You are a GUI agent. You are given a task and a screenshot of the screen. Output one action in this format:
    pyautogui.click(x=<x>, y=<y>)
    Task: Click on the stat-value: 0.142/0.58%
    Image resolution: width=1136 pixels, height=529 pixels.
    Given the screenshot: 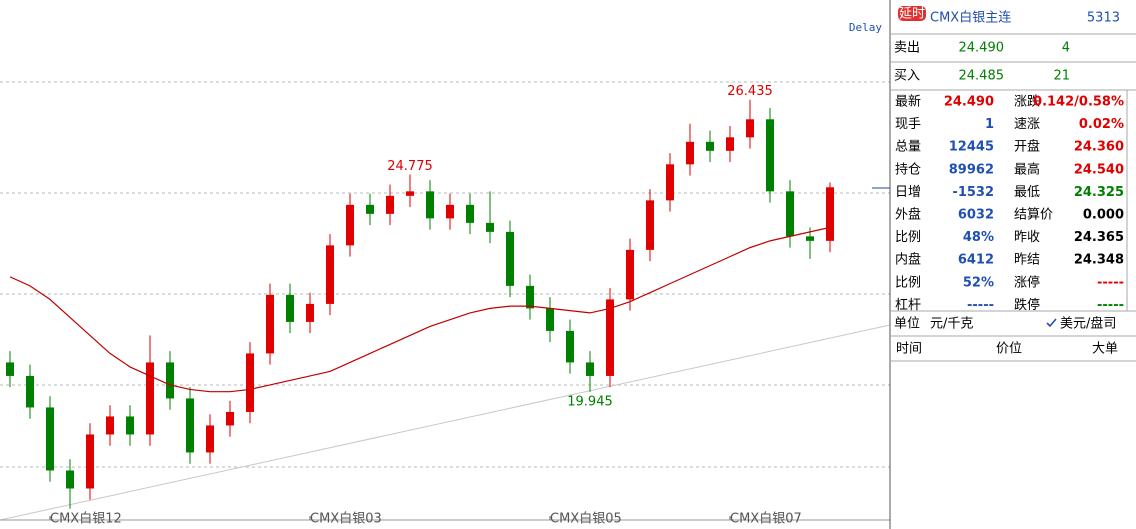 What is the action you would take?
    pyautogui.click(x=1078, y=102)
    